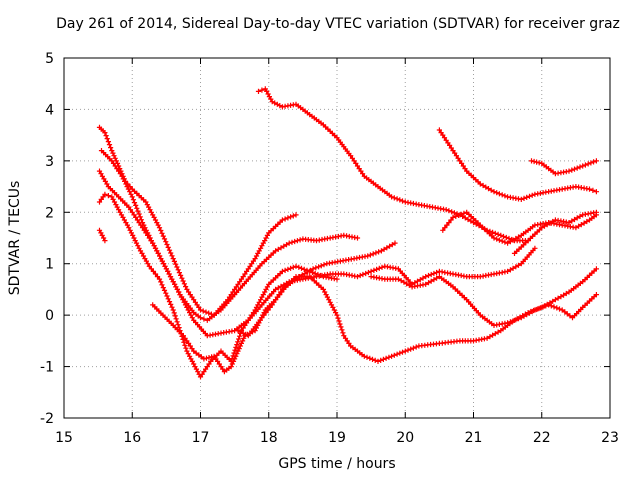 This screenshot has height=480, width=640. Describe the element at coordinates (49, 110) in the screenshot. I see `y-tick-label: 4` at that location.